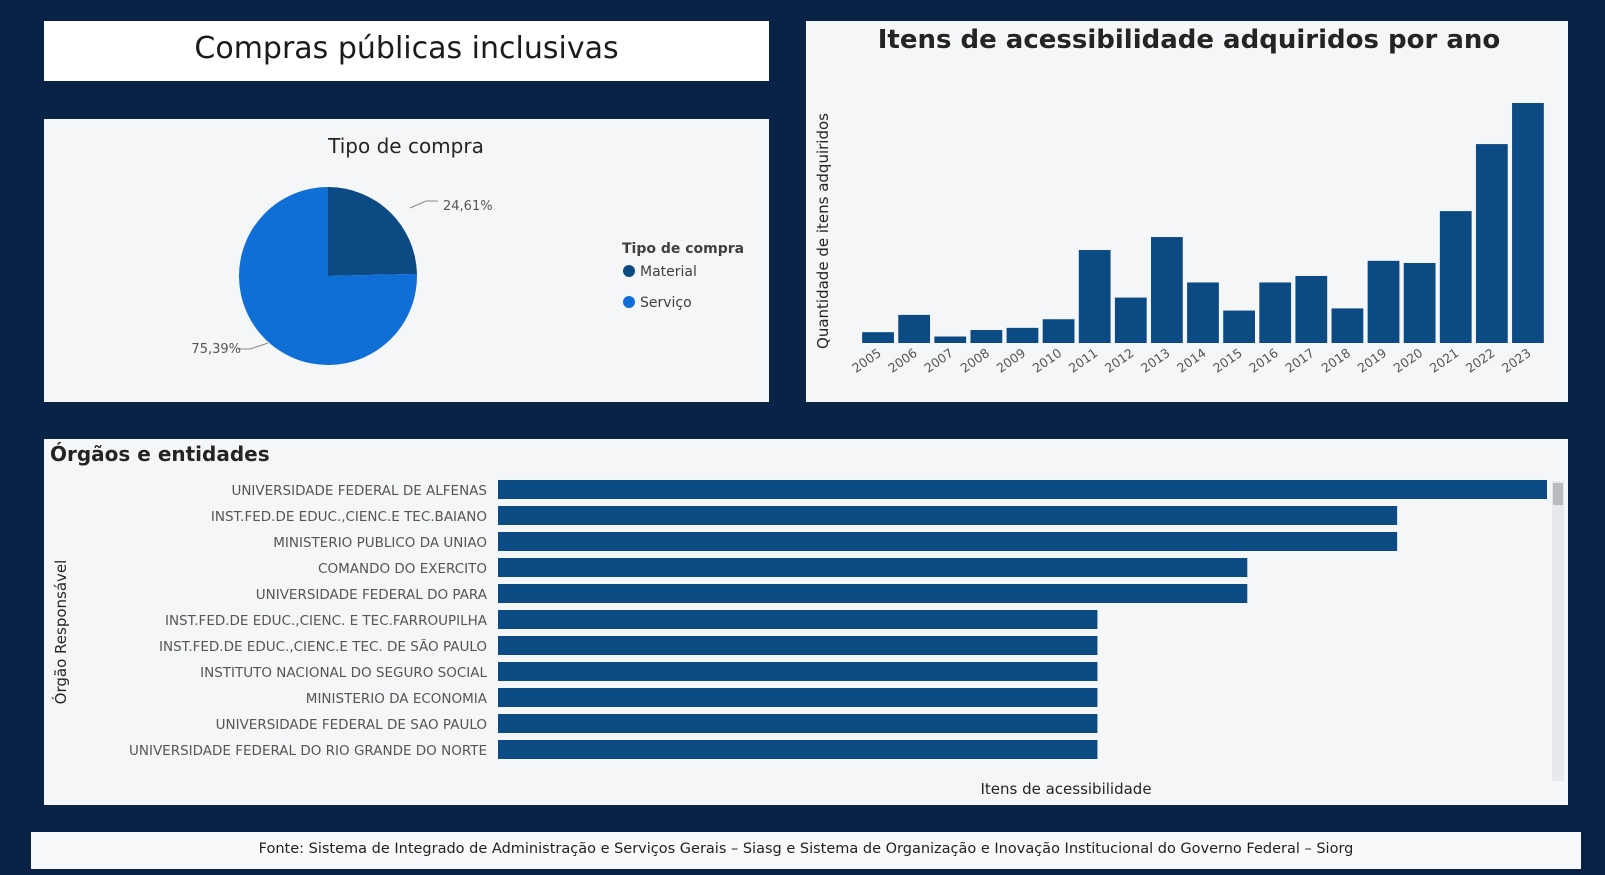 The image size is (1605, 875). What do you see at coordinates (1558, 494) in the screenshot?
I see `orgs-scrollbar-thumb` at bounding box center [1558, 494].